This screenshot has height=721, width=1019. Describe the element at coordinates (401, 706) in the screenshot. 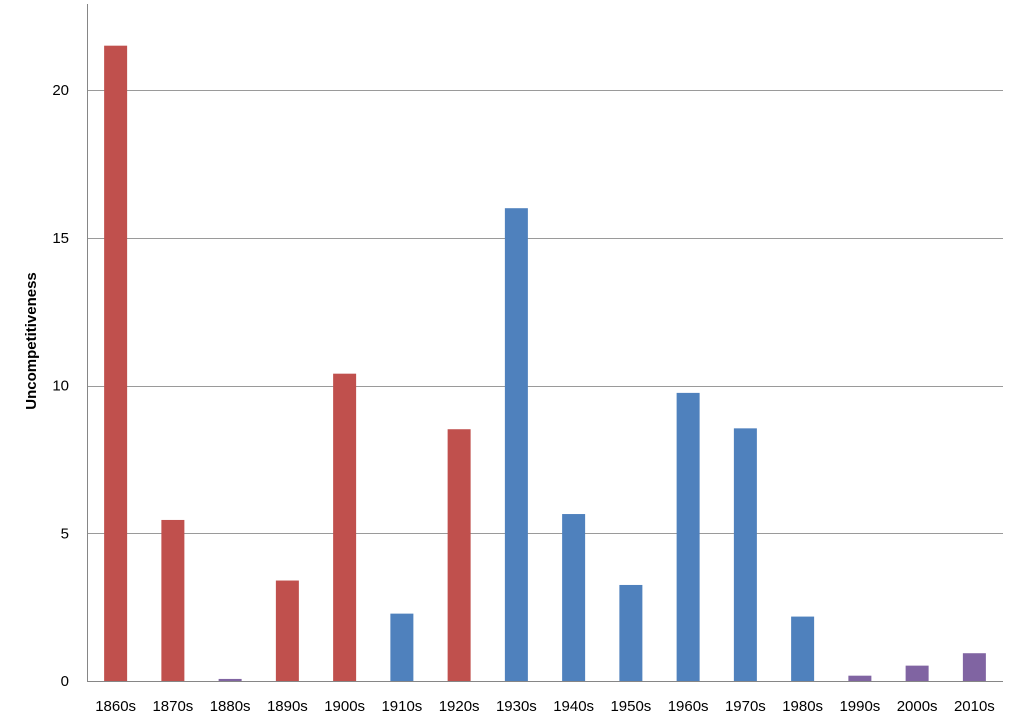

I see `x-tick-label: 1910s` at that location.